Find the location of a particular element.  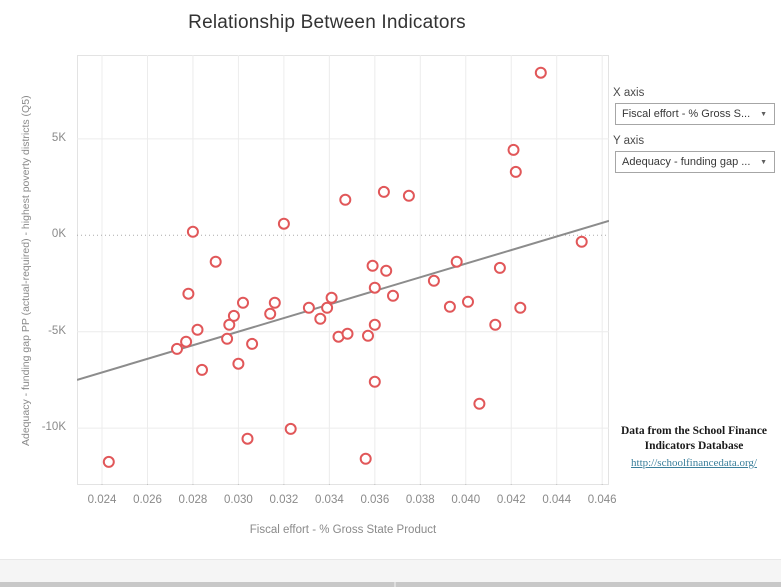

x-tick-label: 0.036 is located at coordinates (375, 500).